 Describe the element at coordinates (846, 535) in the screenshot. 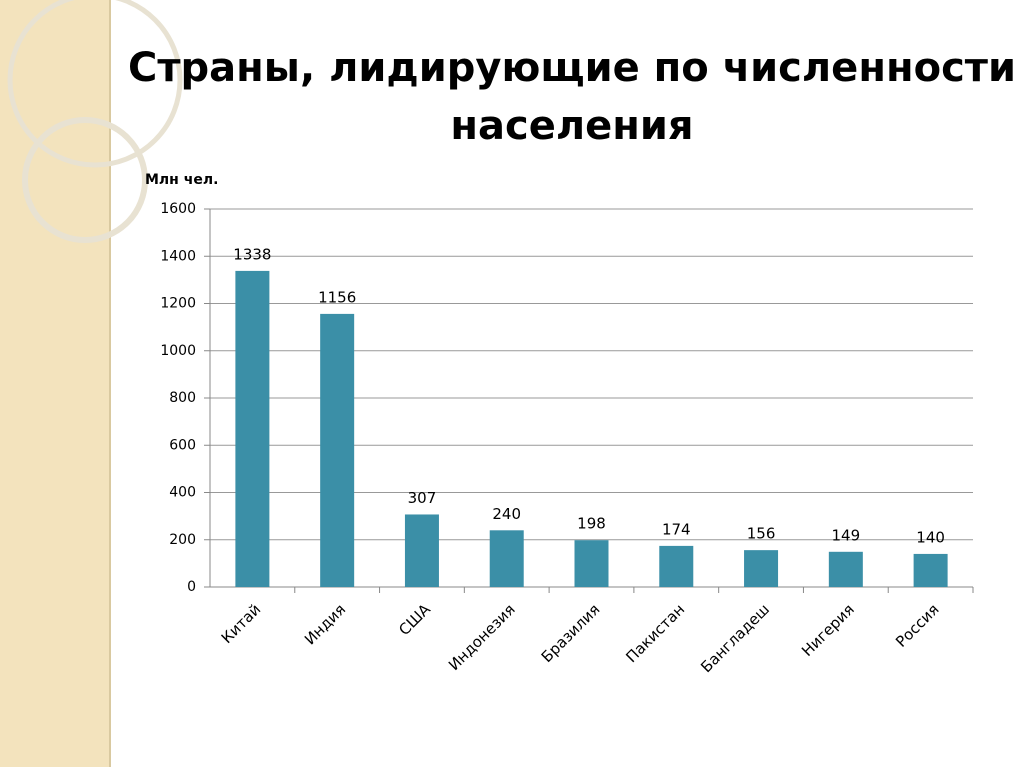

I see `data-label: 149` at that location.